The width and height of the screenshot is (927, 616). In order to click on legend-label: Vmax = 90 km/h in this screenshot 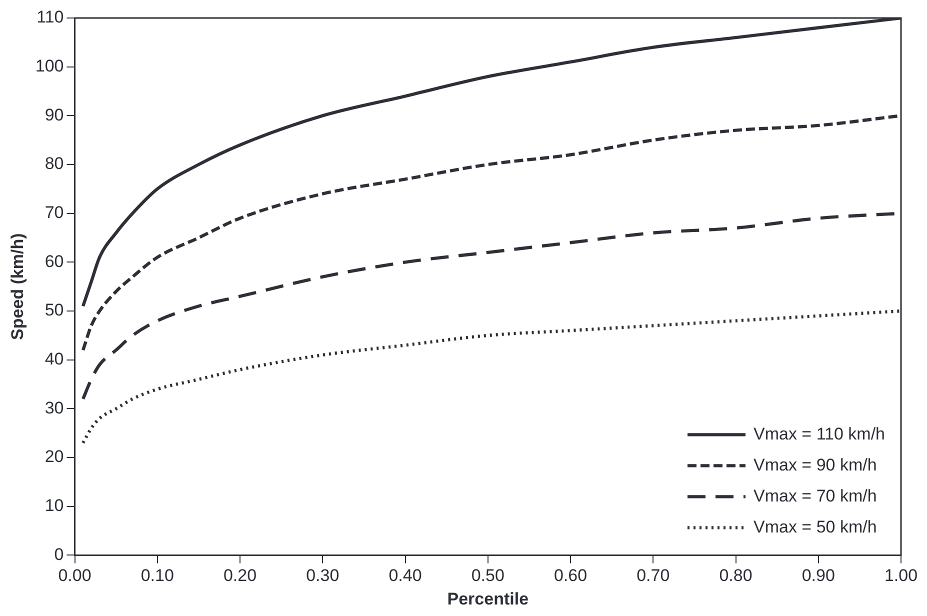, I will do `click(815, 464)`.